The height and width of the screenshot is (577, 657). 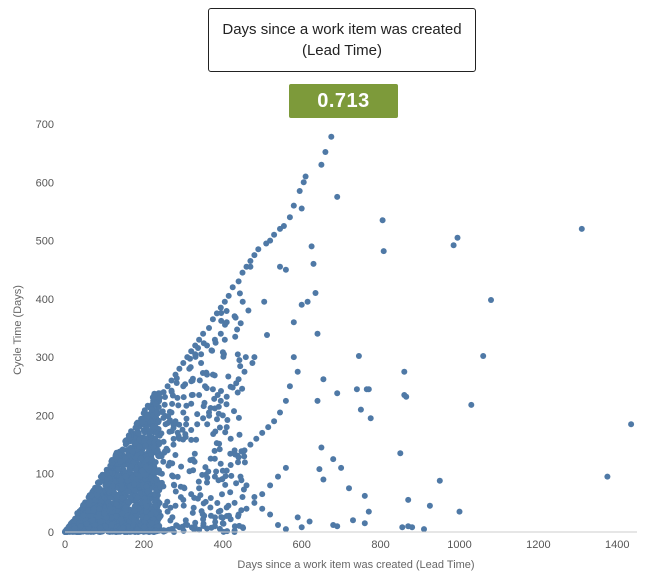 What do you see at coordinates (223, 545) in the screenshot?
I see `x-tick-label: 400` at bounding box center [223, 545].